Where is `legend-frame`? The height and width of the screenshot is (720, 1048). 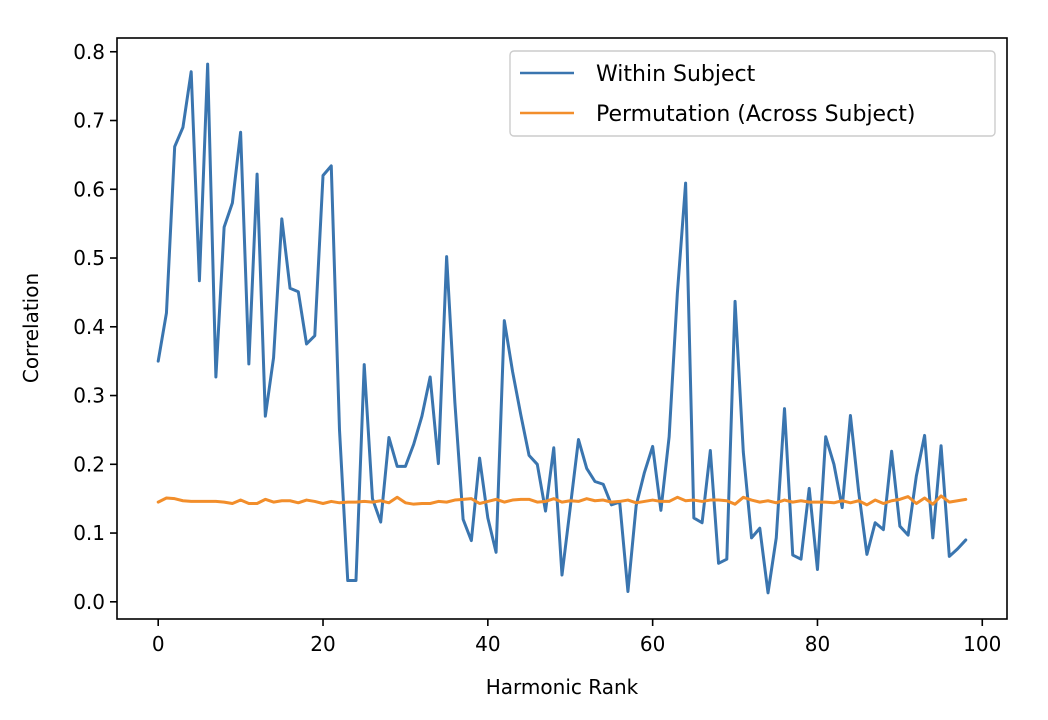
legend-frame is located at coordinates (752, 93).